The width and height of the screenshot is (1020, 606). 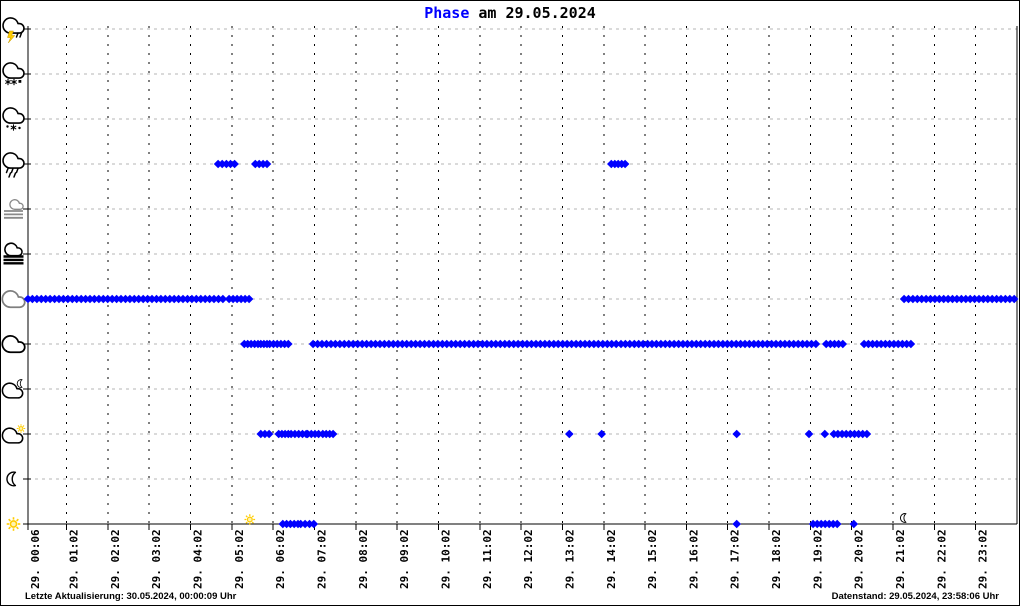 I want to click on sleet-icon, so click(x=13, y=74).